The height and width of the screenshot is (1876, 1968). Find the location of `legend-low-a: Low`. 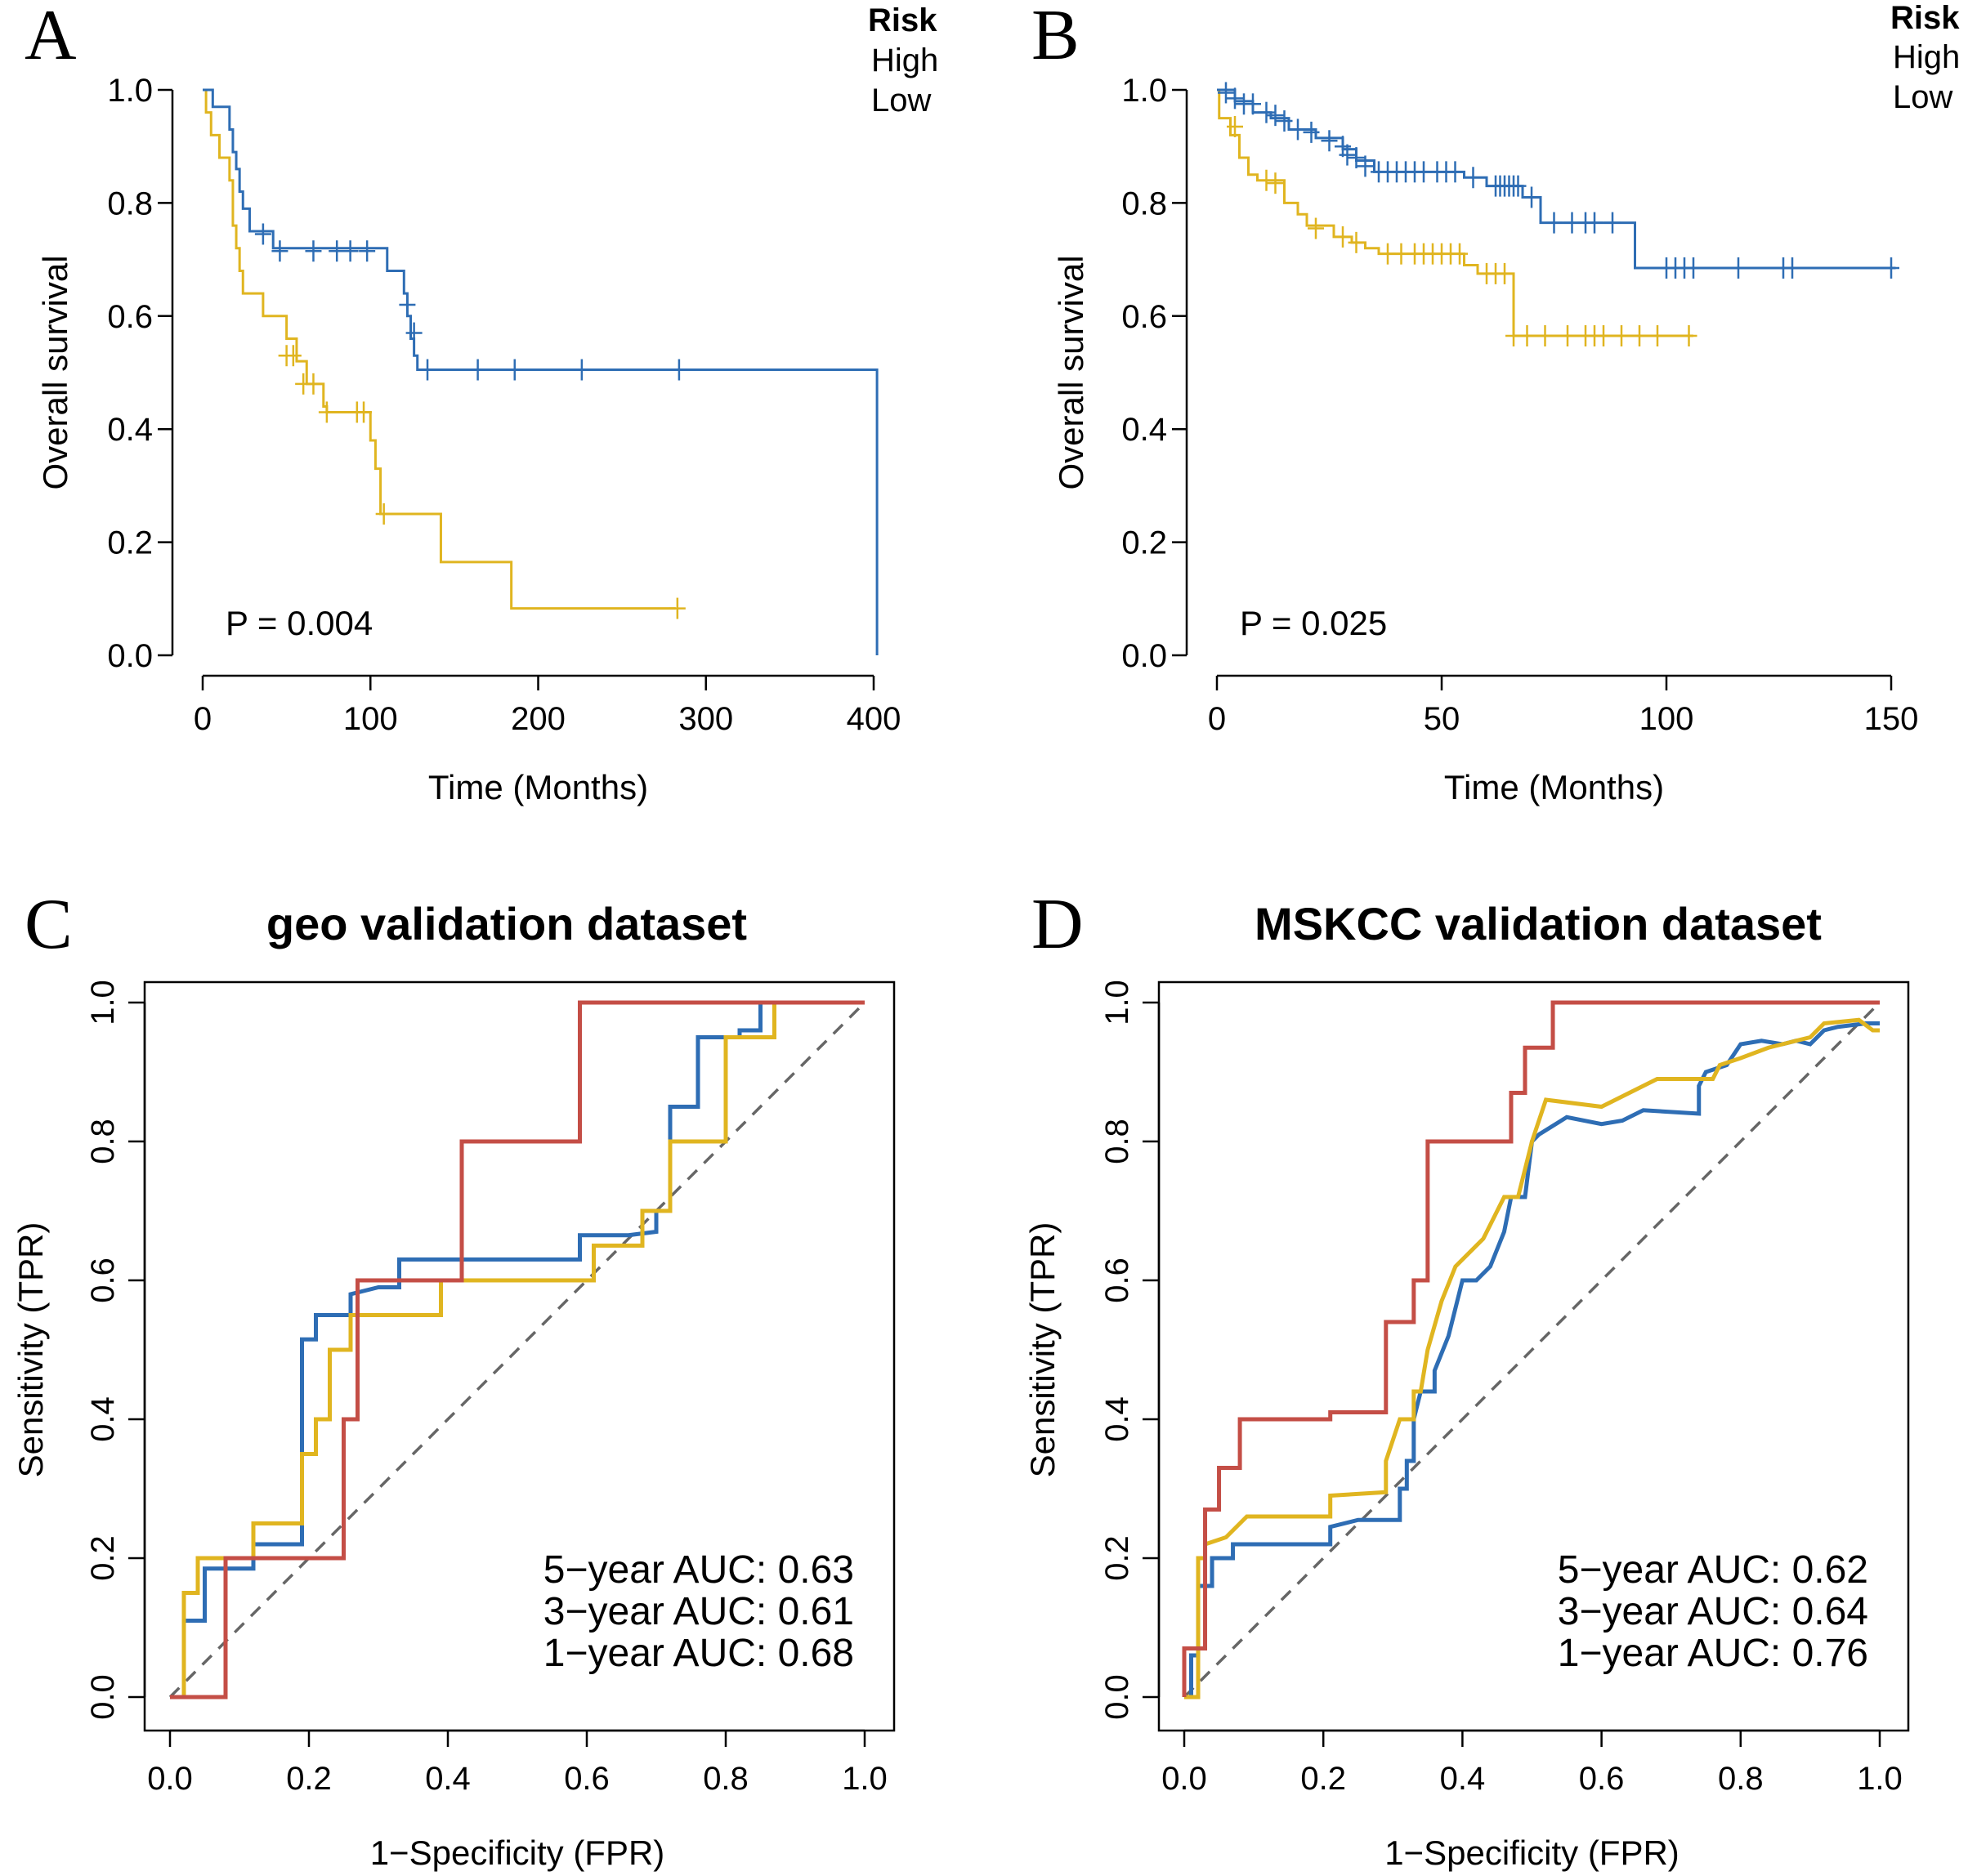

legend-low-a: Low is located at coordinates (901, 100).